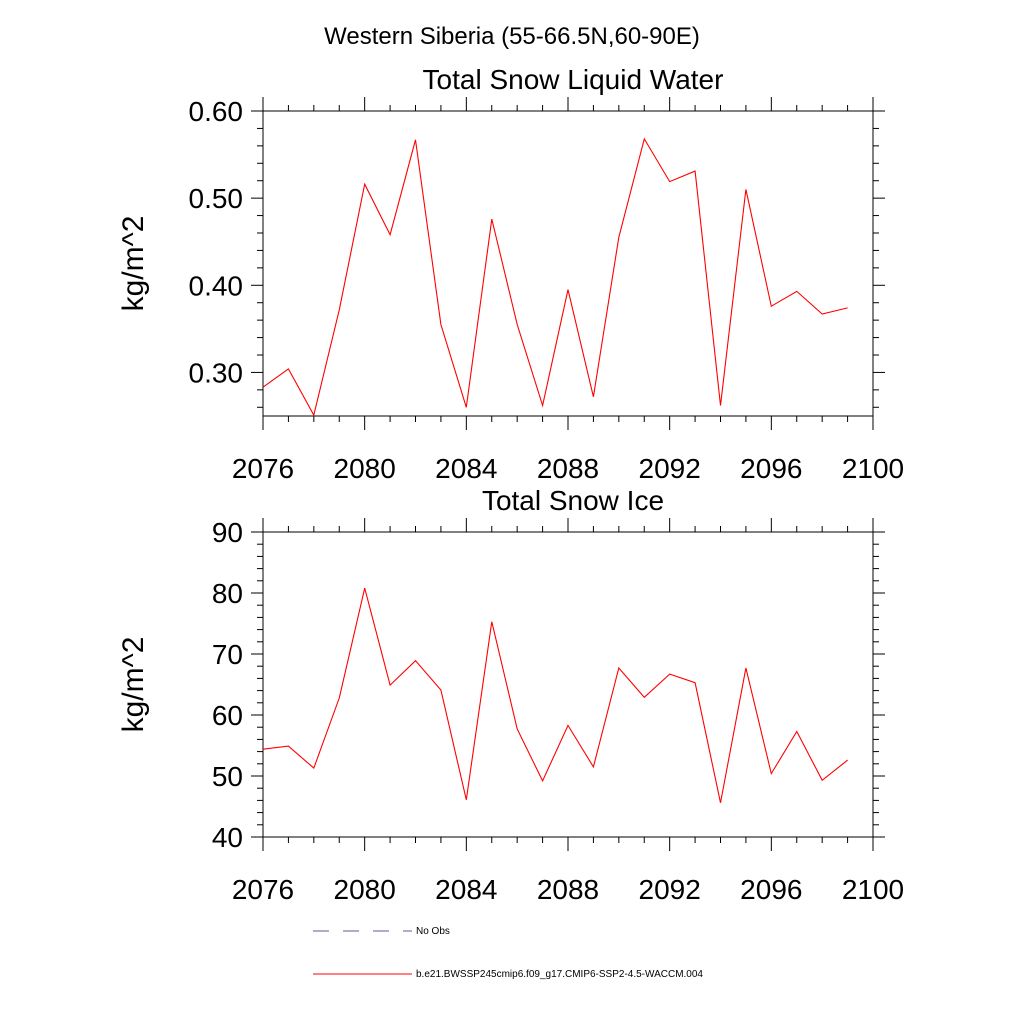  What do you see at coordinates (227, 654) in the screenshot?
I see `y-tick-label: 70` at bounding box center [227, 654].